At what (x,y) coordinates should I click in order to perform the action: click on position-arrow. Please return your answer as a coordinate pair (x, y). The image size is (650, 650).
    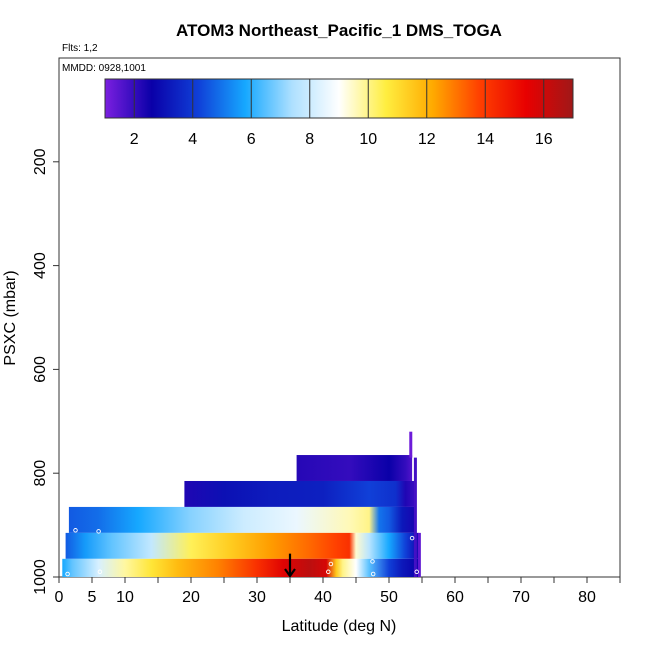
    Looking at the image, I should click on (290, 565).